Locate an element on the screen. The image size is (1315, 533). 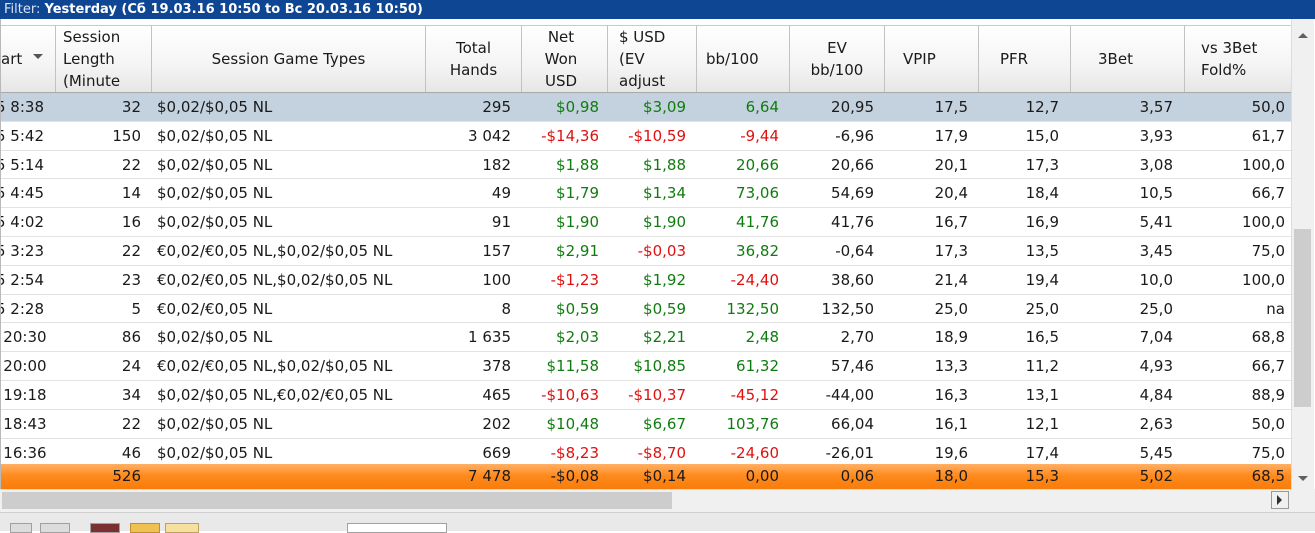
cell-hands: 3 042 is located at coordinates (489, 135).